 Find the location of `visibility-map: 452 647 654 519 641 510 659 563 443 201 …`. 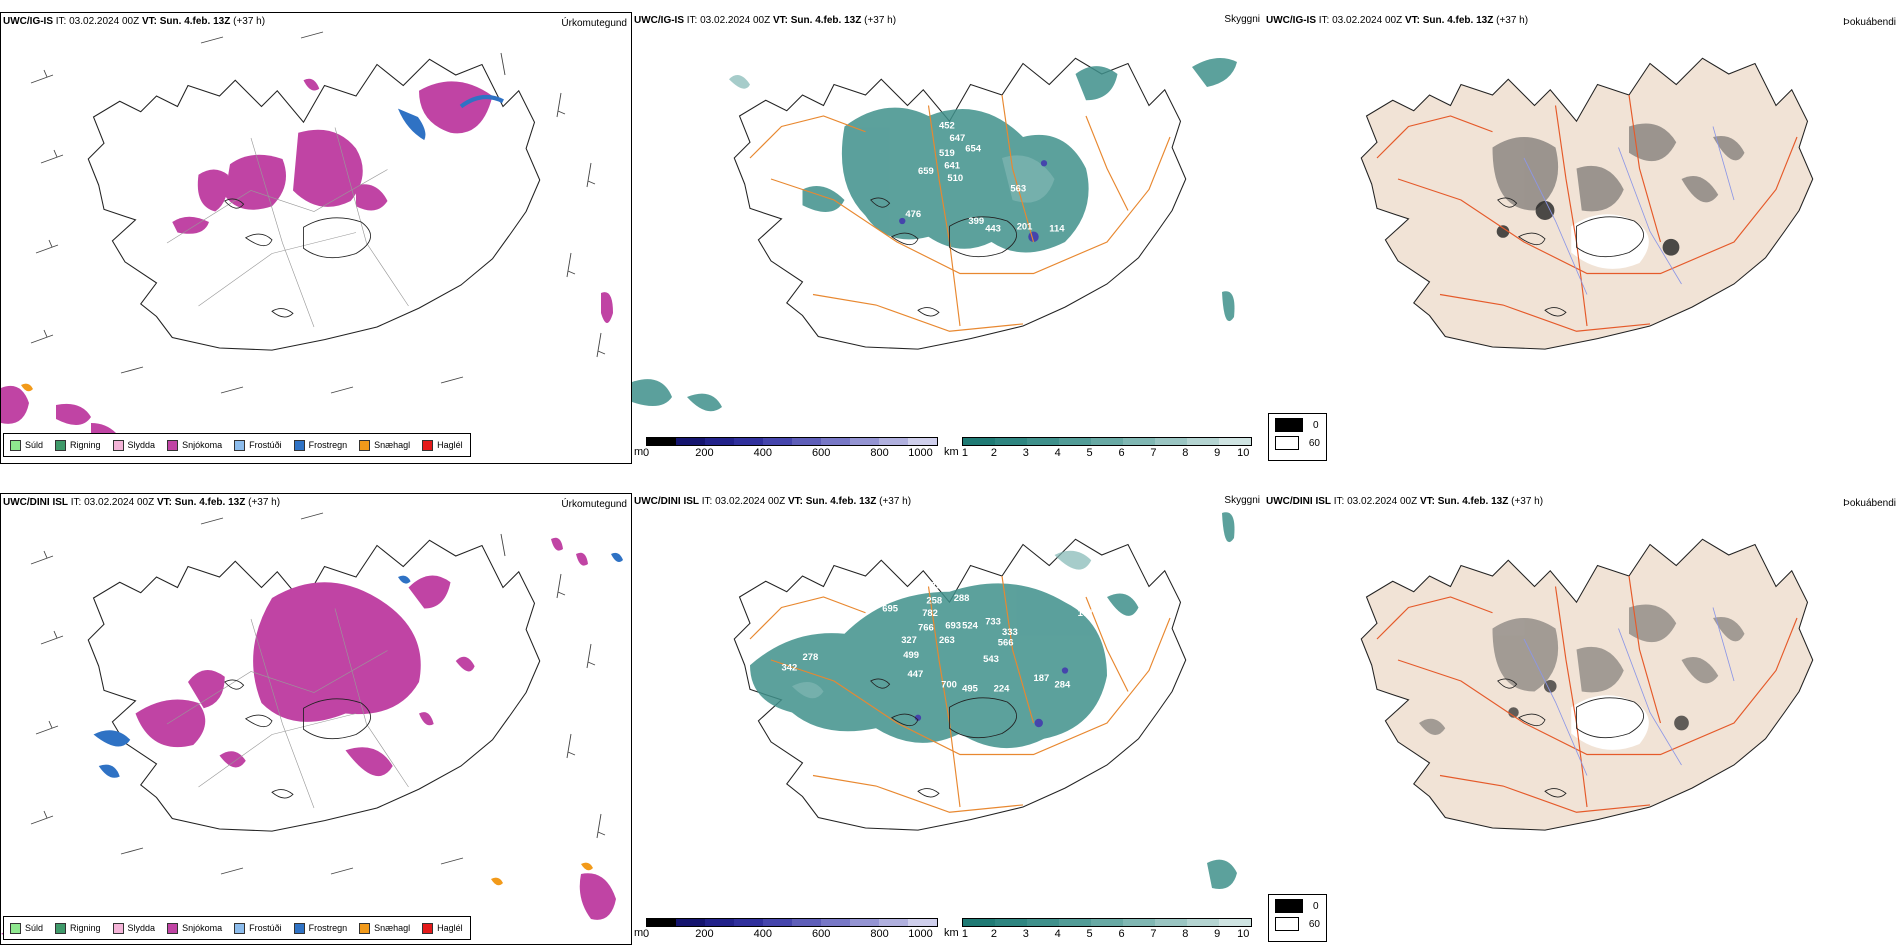

visibility-map: 452 647 654 519 641 510 659 563 443 201 … is located at coordinates (934, 234).